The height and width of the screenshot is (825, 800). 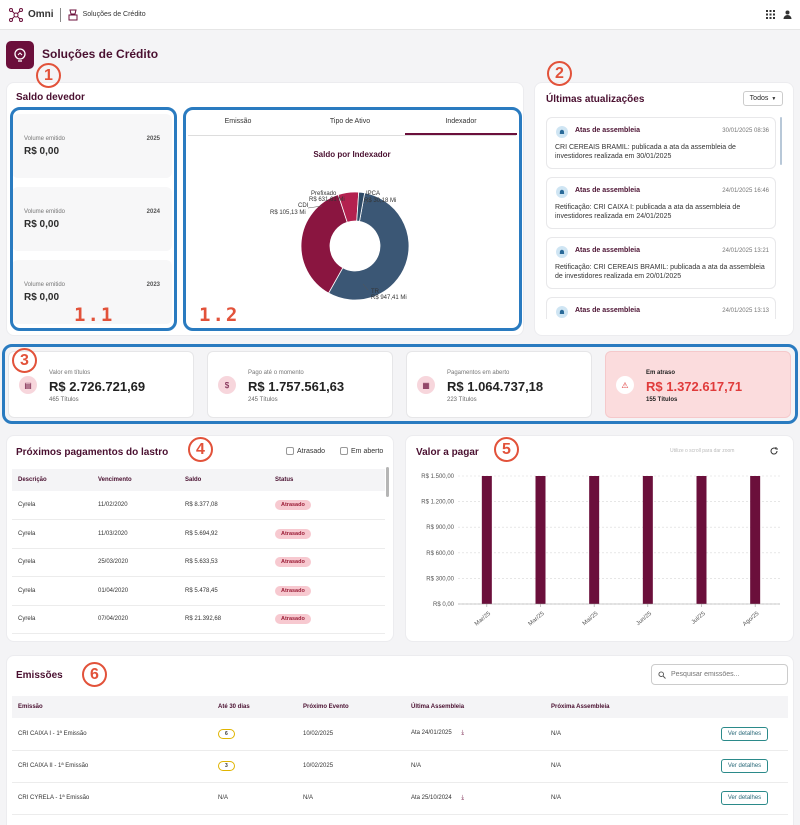 I want to click on col-vencimento: Vencimento, so click(x=135, y=480).